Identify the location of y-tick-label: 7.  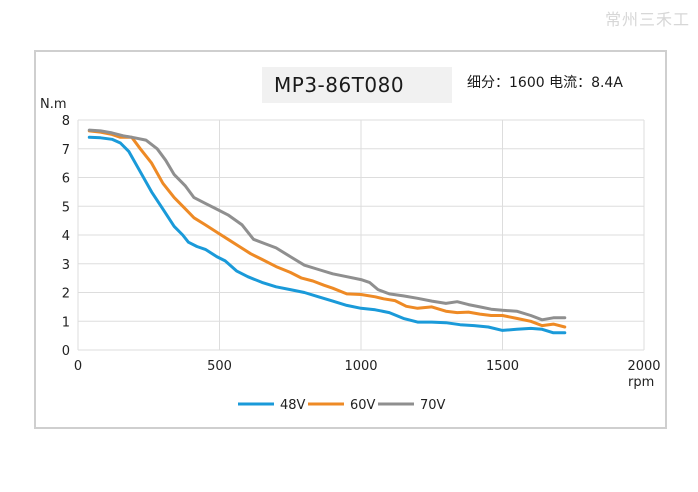
(66, 150).